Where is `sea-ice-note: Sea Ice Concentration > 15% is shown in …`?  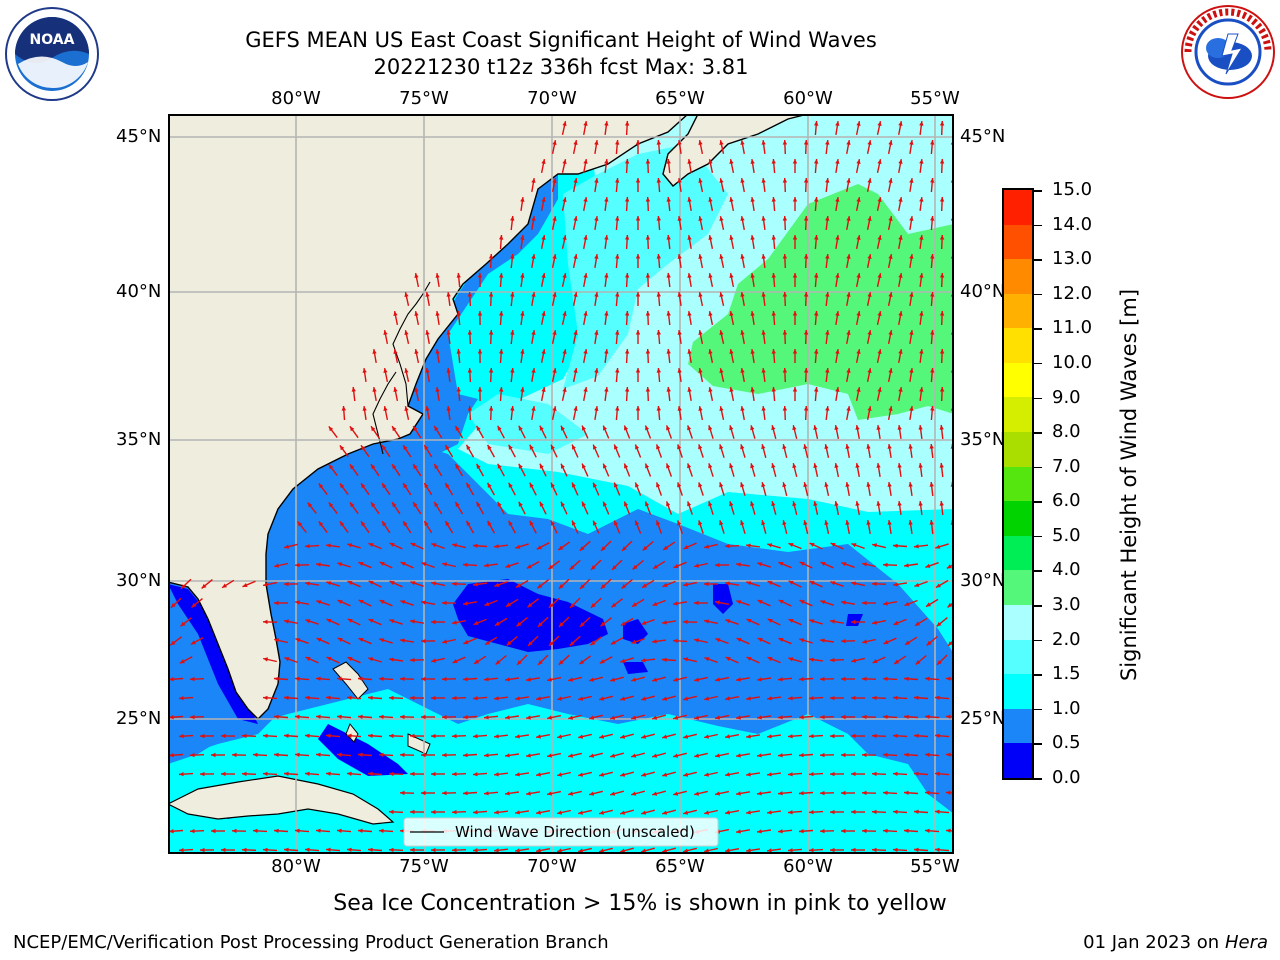
sea-ice-note: Sea Ice Concentration > 15% is shown in … is located at coordinates (640, 903).